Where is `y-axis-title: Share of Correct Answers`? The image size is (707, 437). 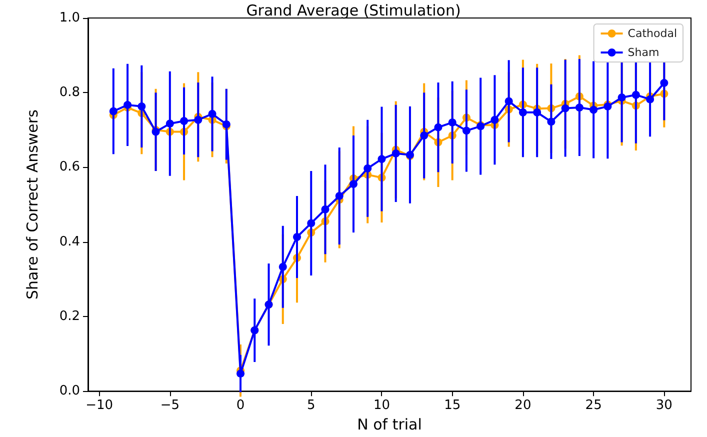 y-axis-title: Share of Correct Answers is located at coordinates (33, 204).